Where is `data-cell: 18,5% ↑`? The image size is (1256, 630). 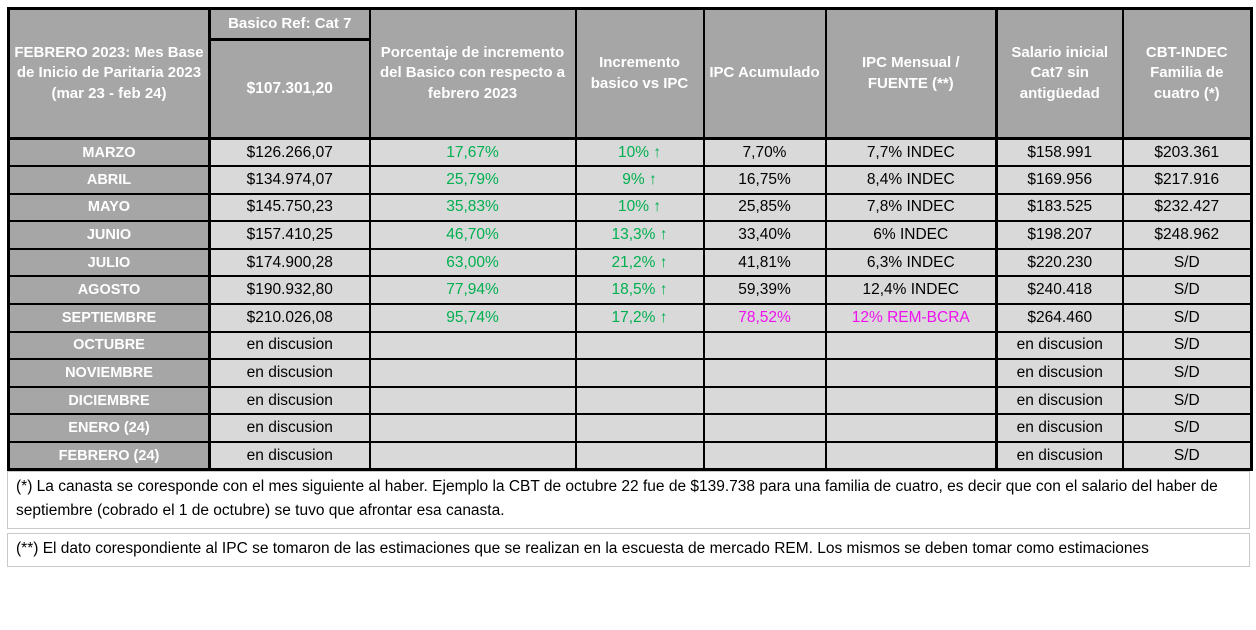
data-cell: 18,5% ↑ is located at coordinates (639, 290).